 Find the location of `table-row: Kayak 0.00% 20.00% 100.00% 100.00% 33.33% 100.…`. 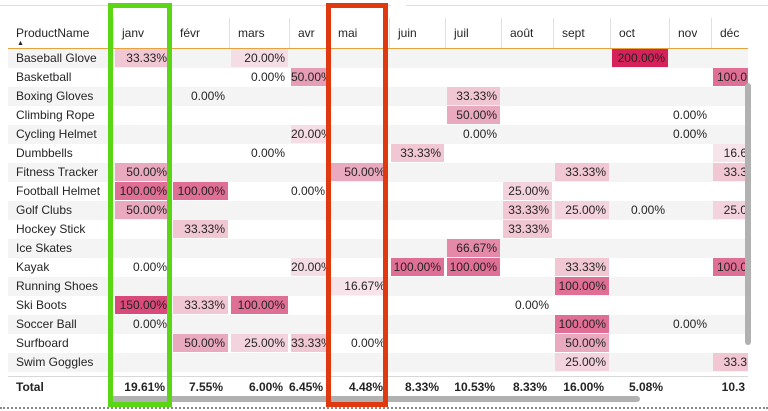

table-row: Kayak 0.00% 20.00% 100.00% 100.00% 33.33% 100.… is located at coordinates (378, 267).